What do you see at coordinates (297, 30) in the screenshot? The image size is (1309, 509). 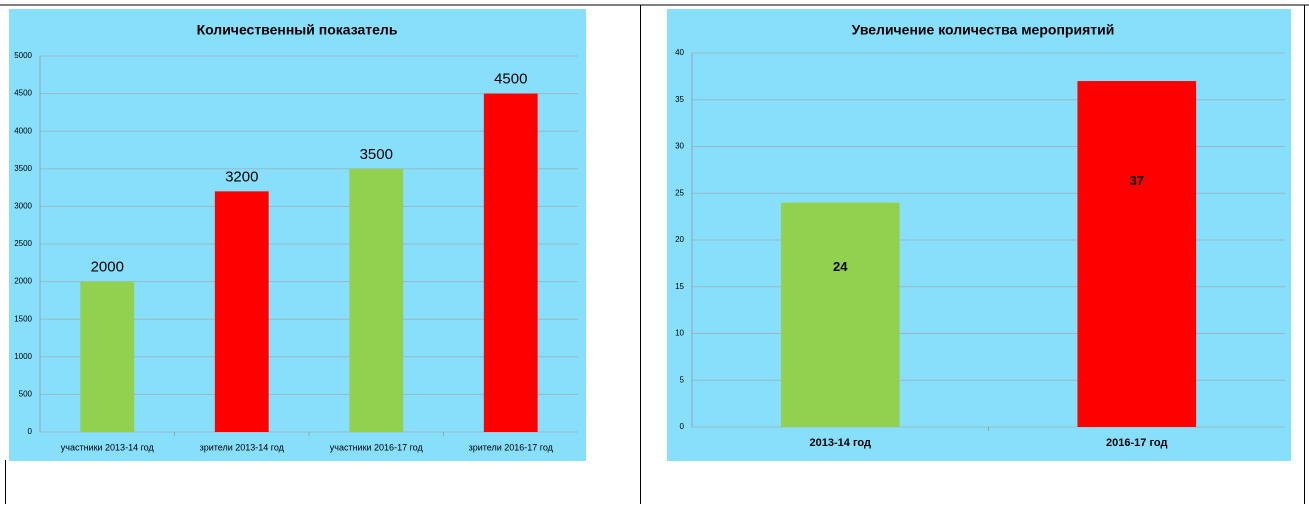 I see `chart-title: Количественный показатель` at bounding box center [297, 30].